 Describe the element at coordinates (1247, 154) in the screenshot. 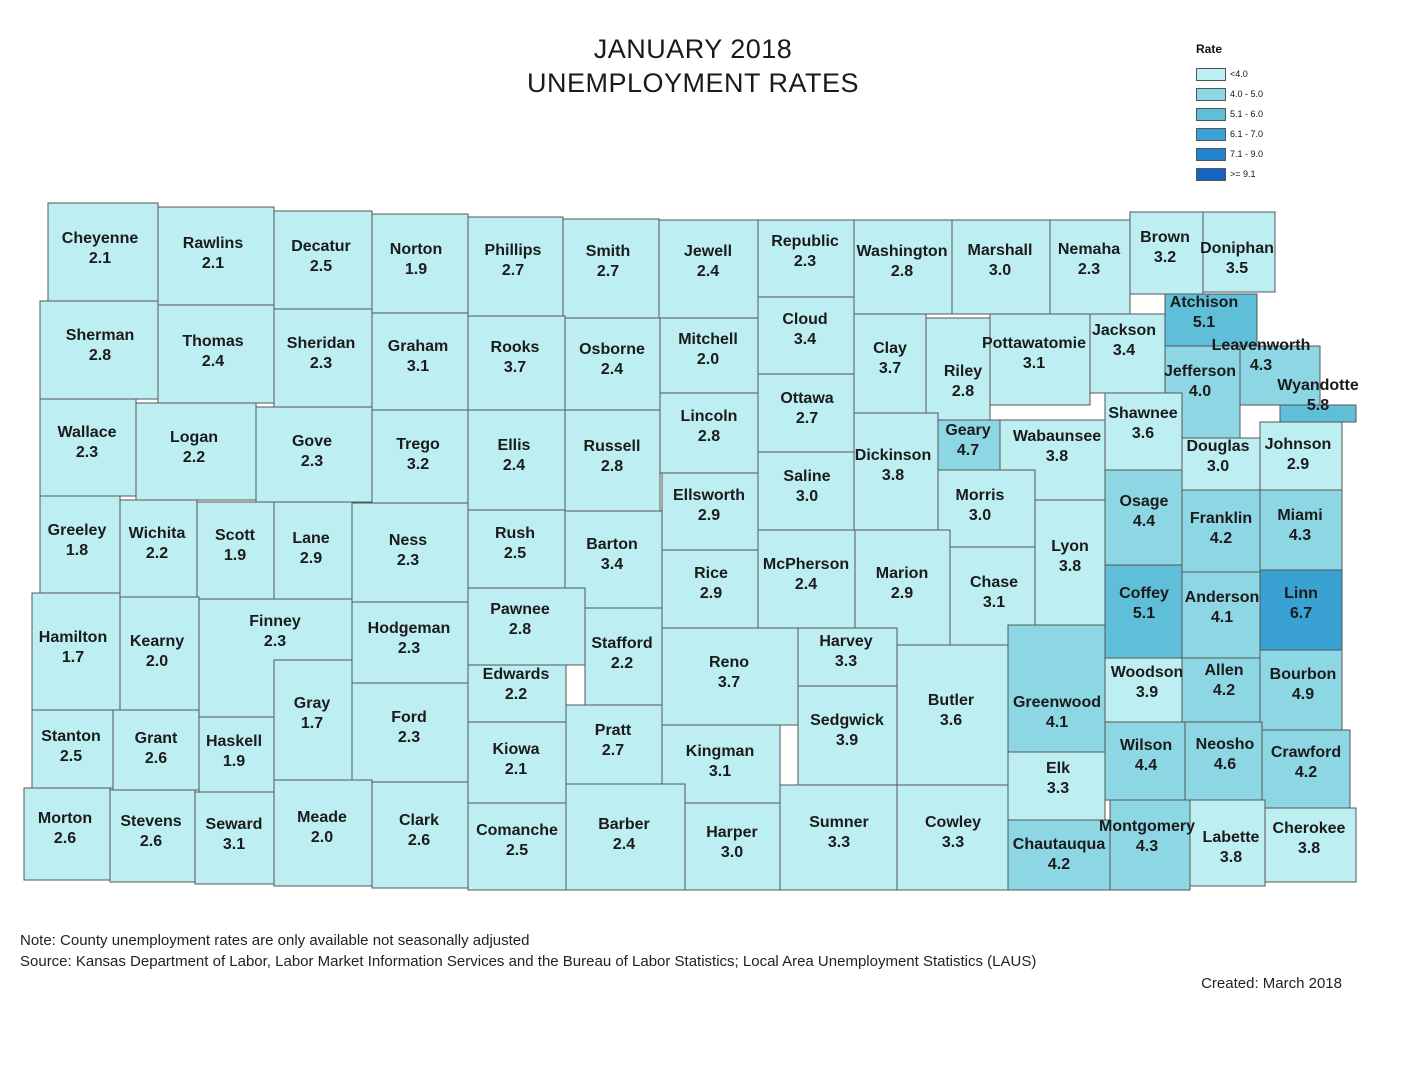

I see `legend-label: 7.1 - 9.0` at that location.